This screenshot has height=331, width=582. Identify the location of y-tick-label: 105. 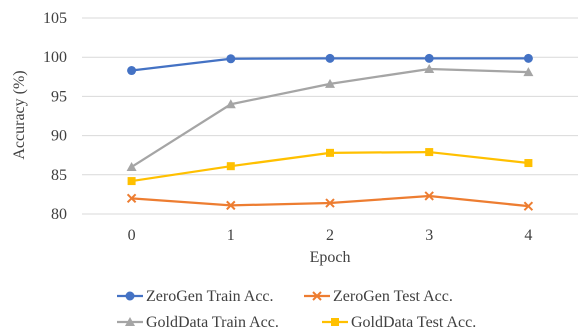
(55, 18).